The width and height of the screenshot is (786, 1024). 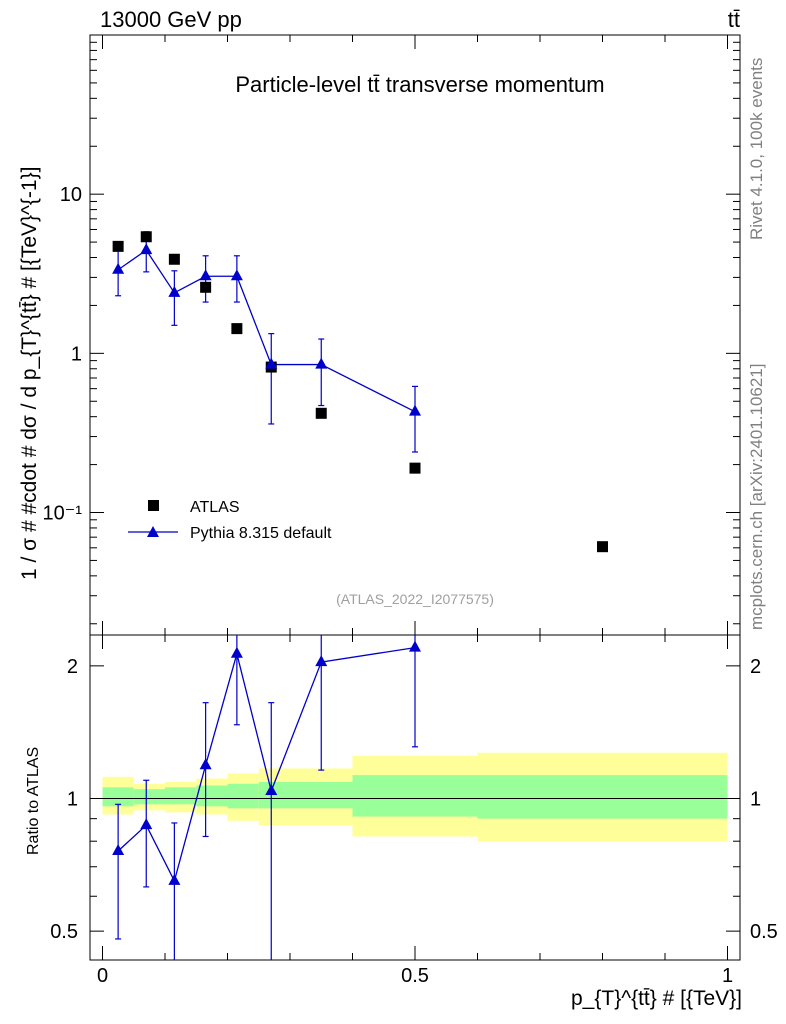 I want to click on legend-pythia-marker, so click(x=153, y=531).